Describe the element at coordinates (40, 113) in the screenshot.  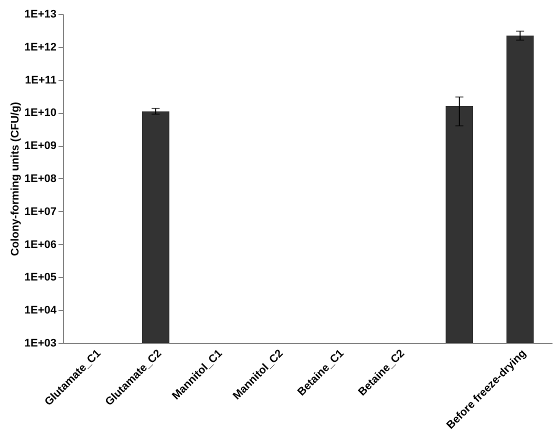
I see `y-tick-label: 1E+10` at that location.